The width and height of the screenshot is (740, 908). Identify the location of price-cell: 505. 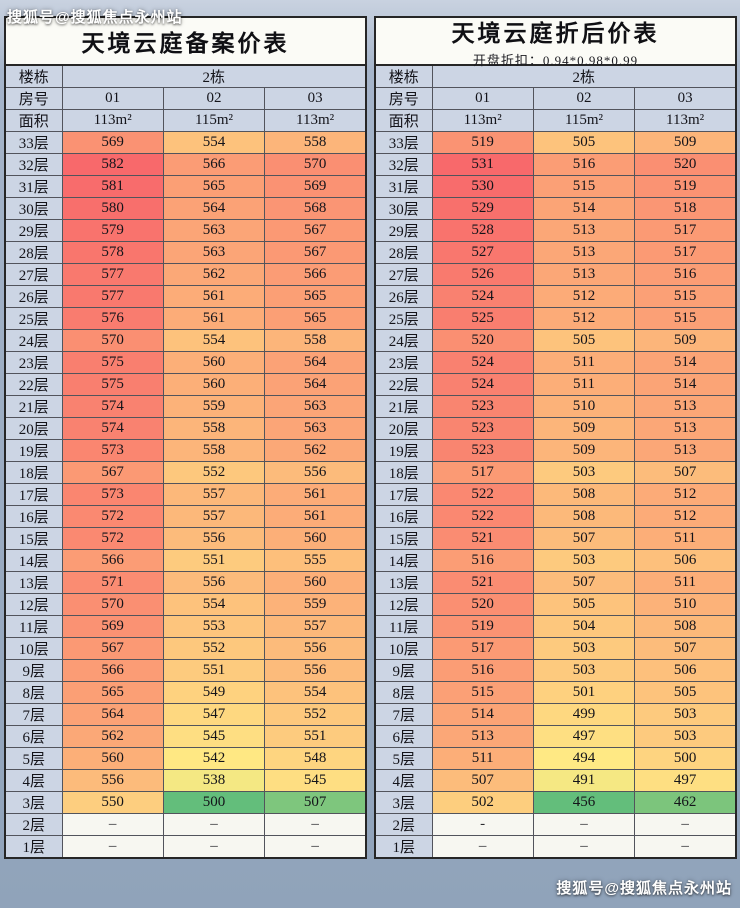
(584, 340).